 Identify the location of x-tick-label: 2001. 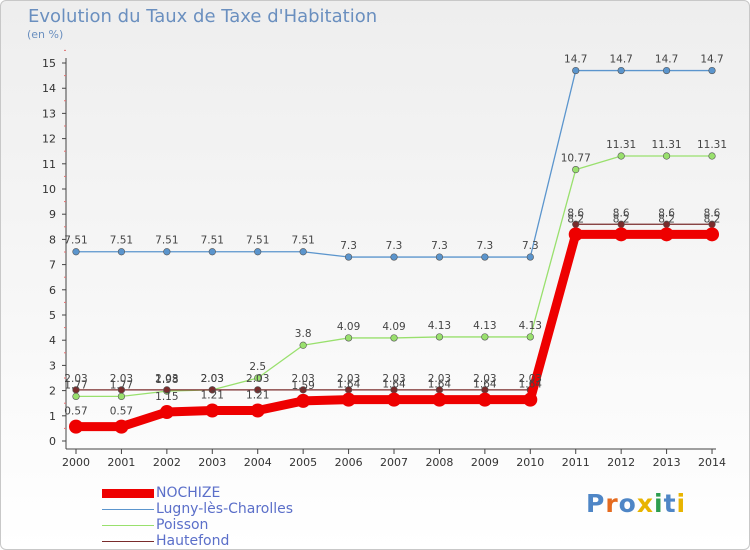
(121, 462).